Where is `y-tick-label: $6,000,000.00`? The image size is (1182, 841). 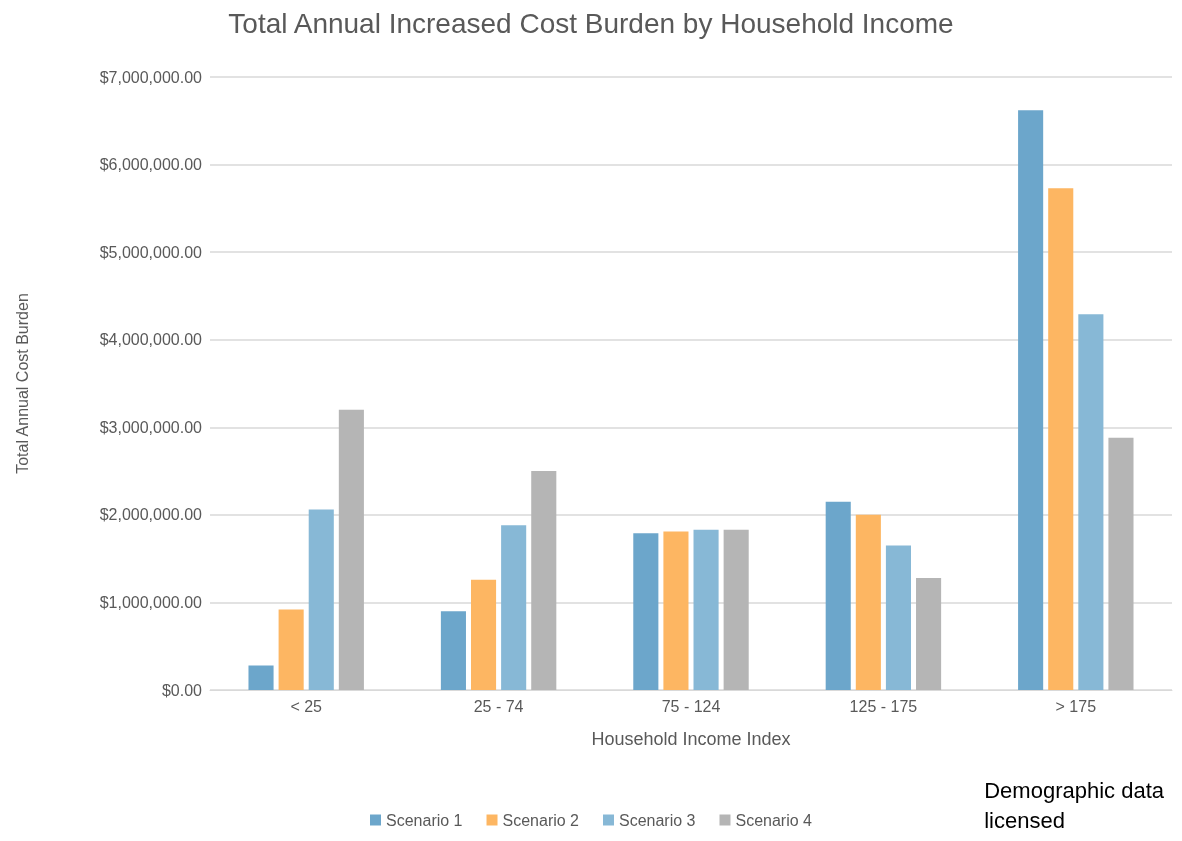
y-tick-label: $6,000,000.00 is located at coordinates (151, 165).